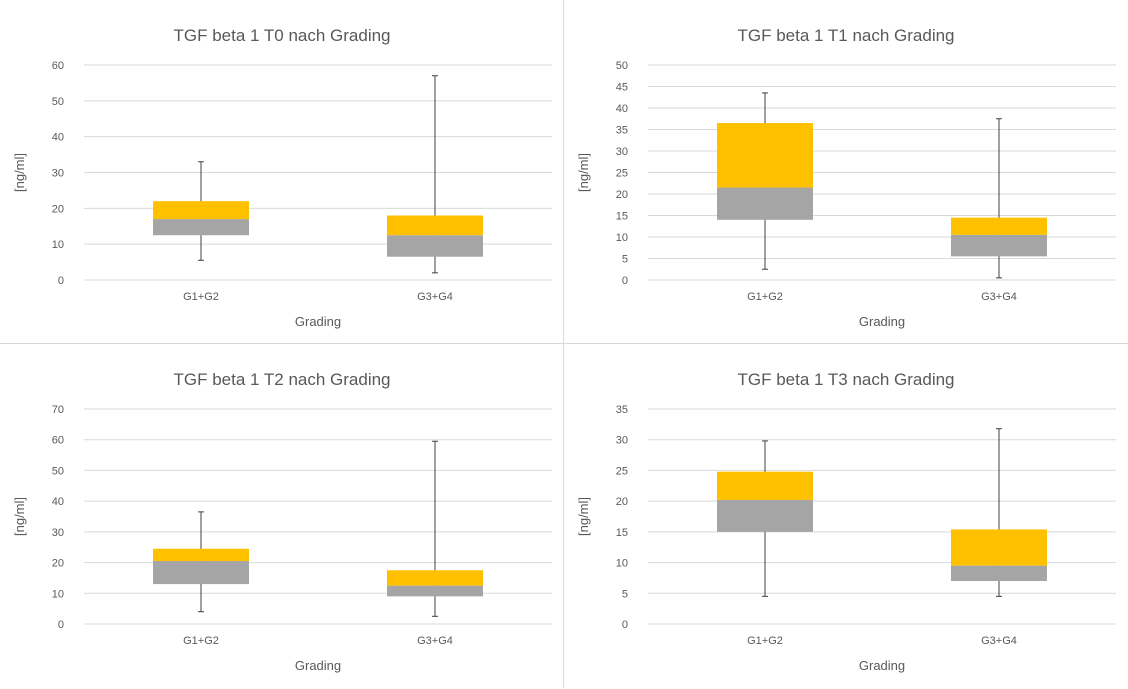  I want to click on y-tick-label: 45, so click(622, 88).